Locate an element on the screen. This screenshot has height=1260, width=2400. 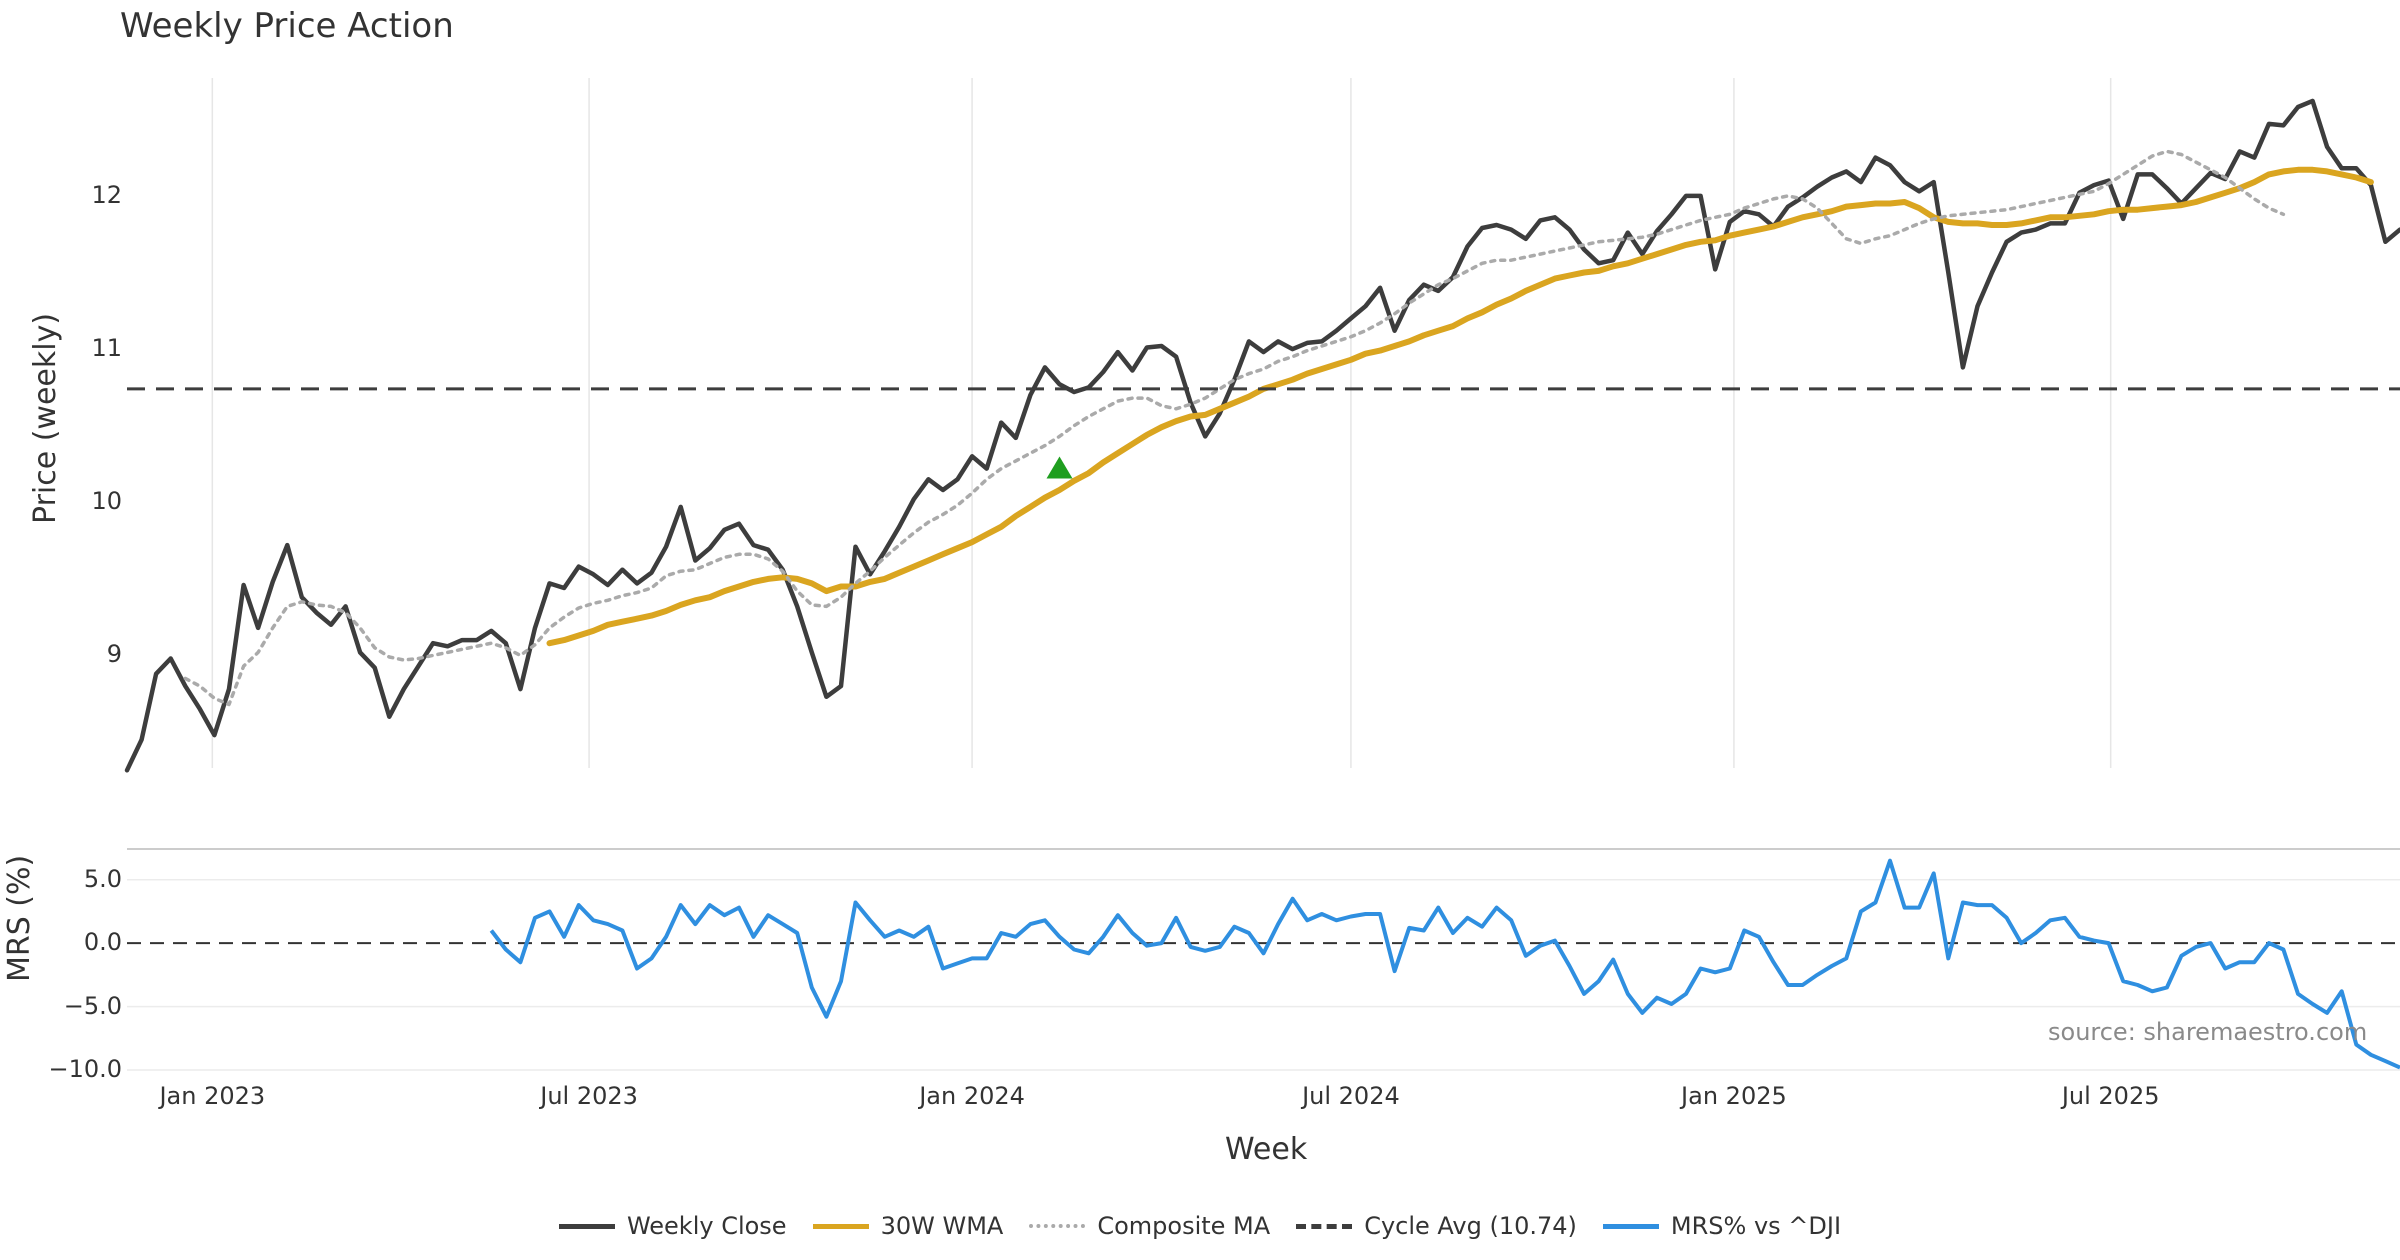
legend-label: Cycle Avg (10.74) is located at coordinates (1470, 1226).